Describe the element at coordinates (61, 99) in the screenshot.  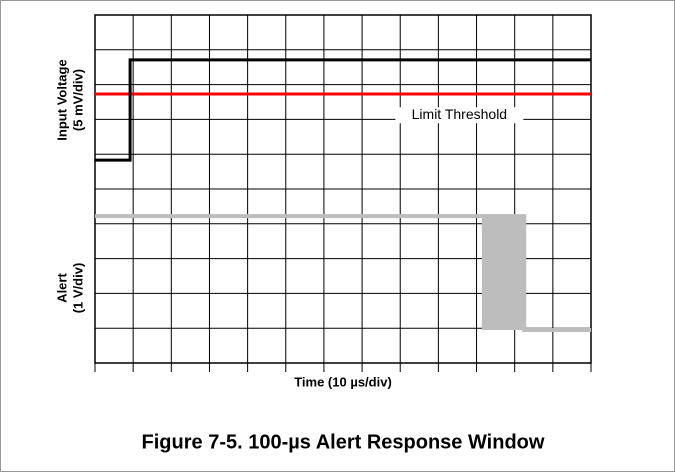
I see `y-axis-label: Input Voltage` at that location.